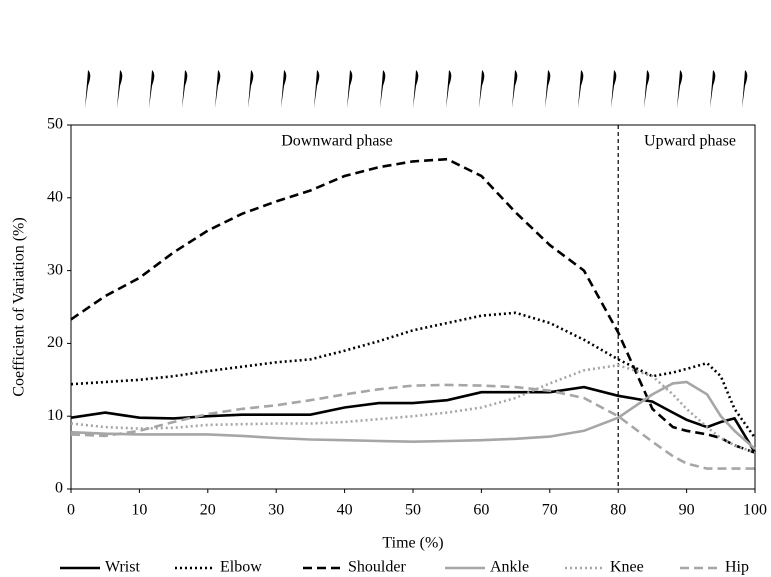  What do you see at coordinates (55, 269) in the screenshot?
I see `y-tick-label: 30` at bounding box center [55, 269].